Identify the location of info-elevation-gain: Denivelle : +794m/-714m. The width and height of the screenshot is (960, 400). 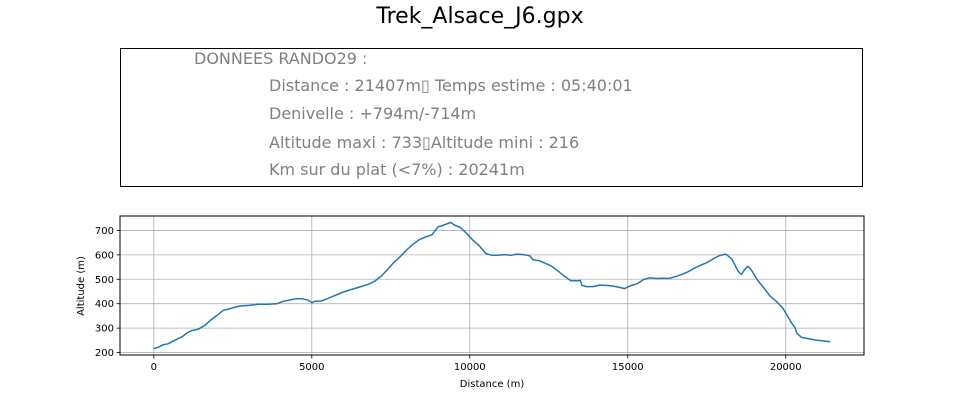
(373, 113).